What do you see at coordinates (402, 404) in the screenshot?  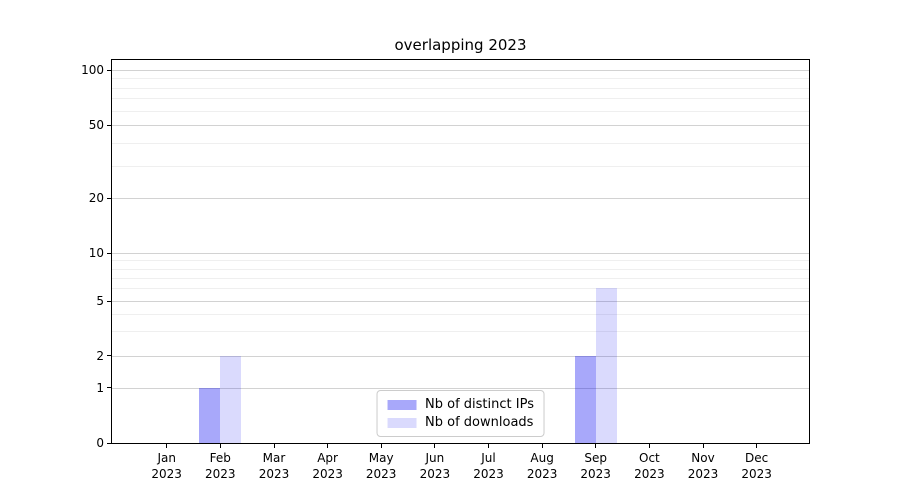 I see `legend-swatch-distinct-ips` at bounding box center [402, 404].